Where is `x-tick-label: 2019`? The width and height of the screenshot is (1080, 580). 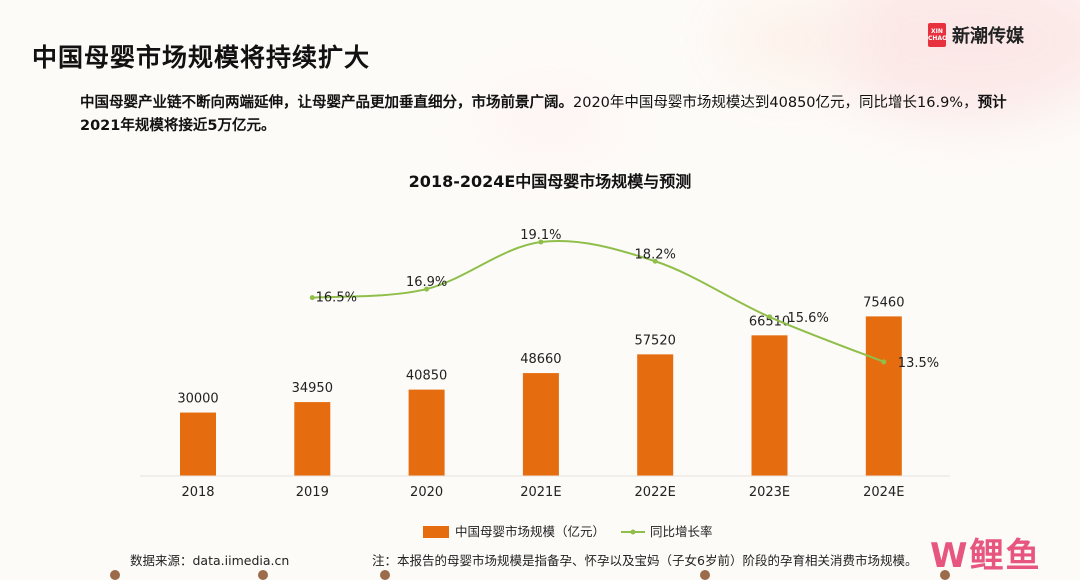 x-tick-label: 2019 is located at coordinates (312, 492).